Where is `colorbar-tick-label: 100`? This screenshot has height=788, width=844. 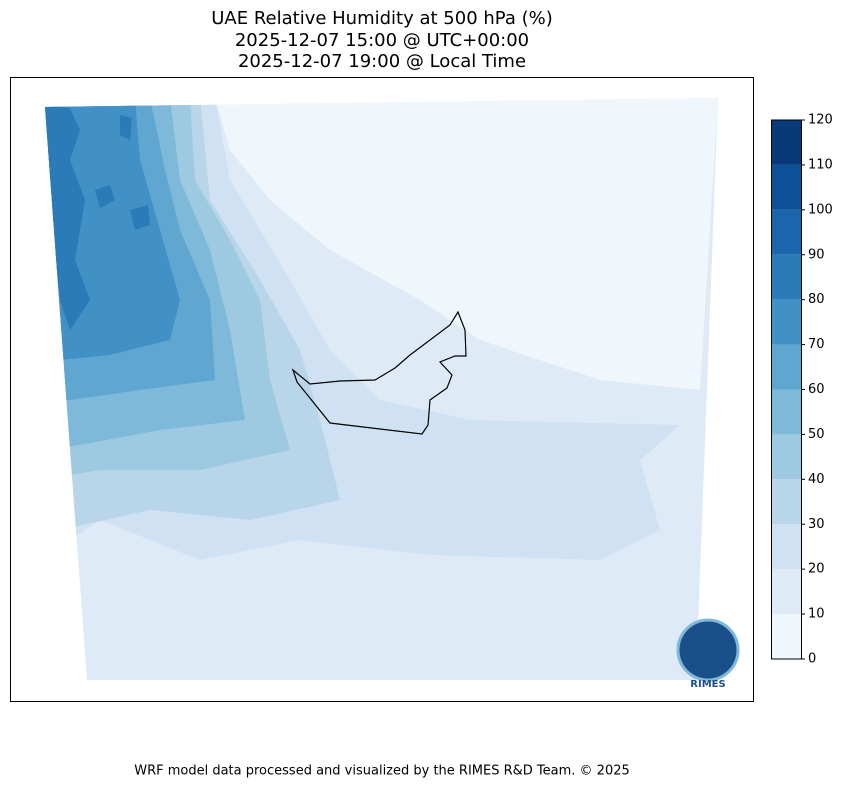
colorbar-tick-label: 100 is located at coordinates (820, 209).